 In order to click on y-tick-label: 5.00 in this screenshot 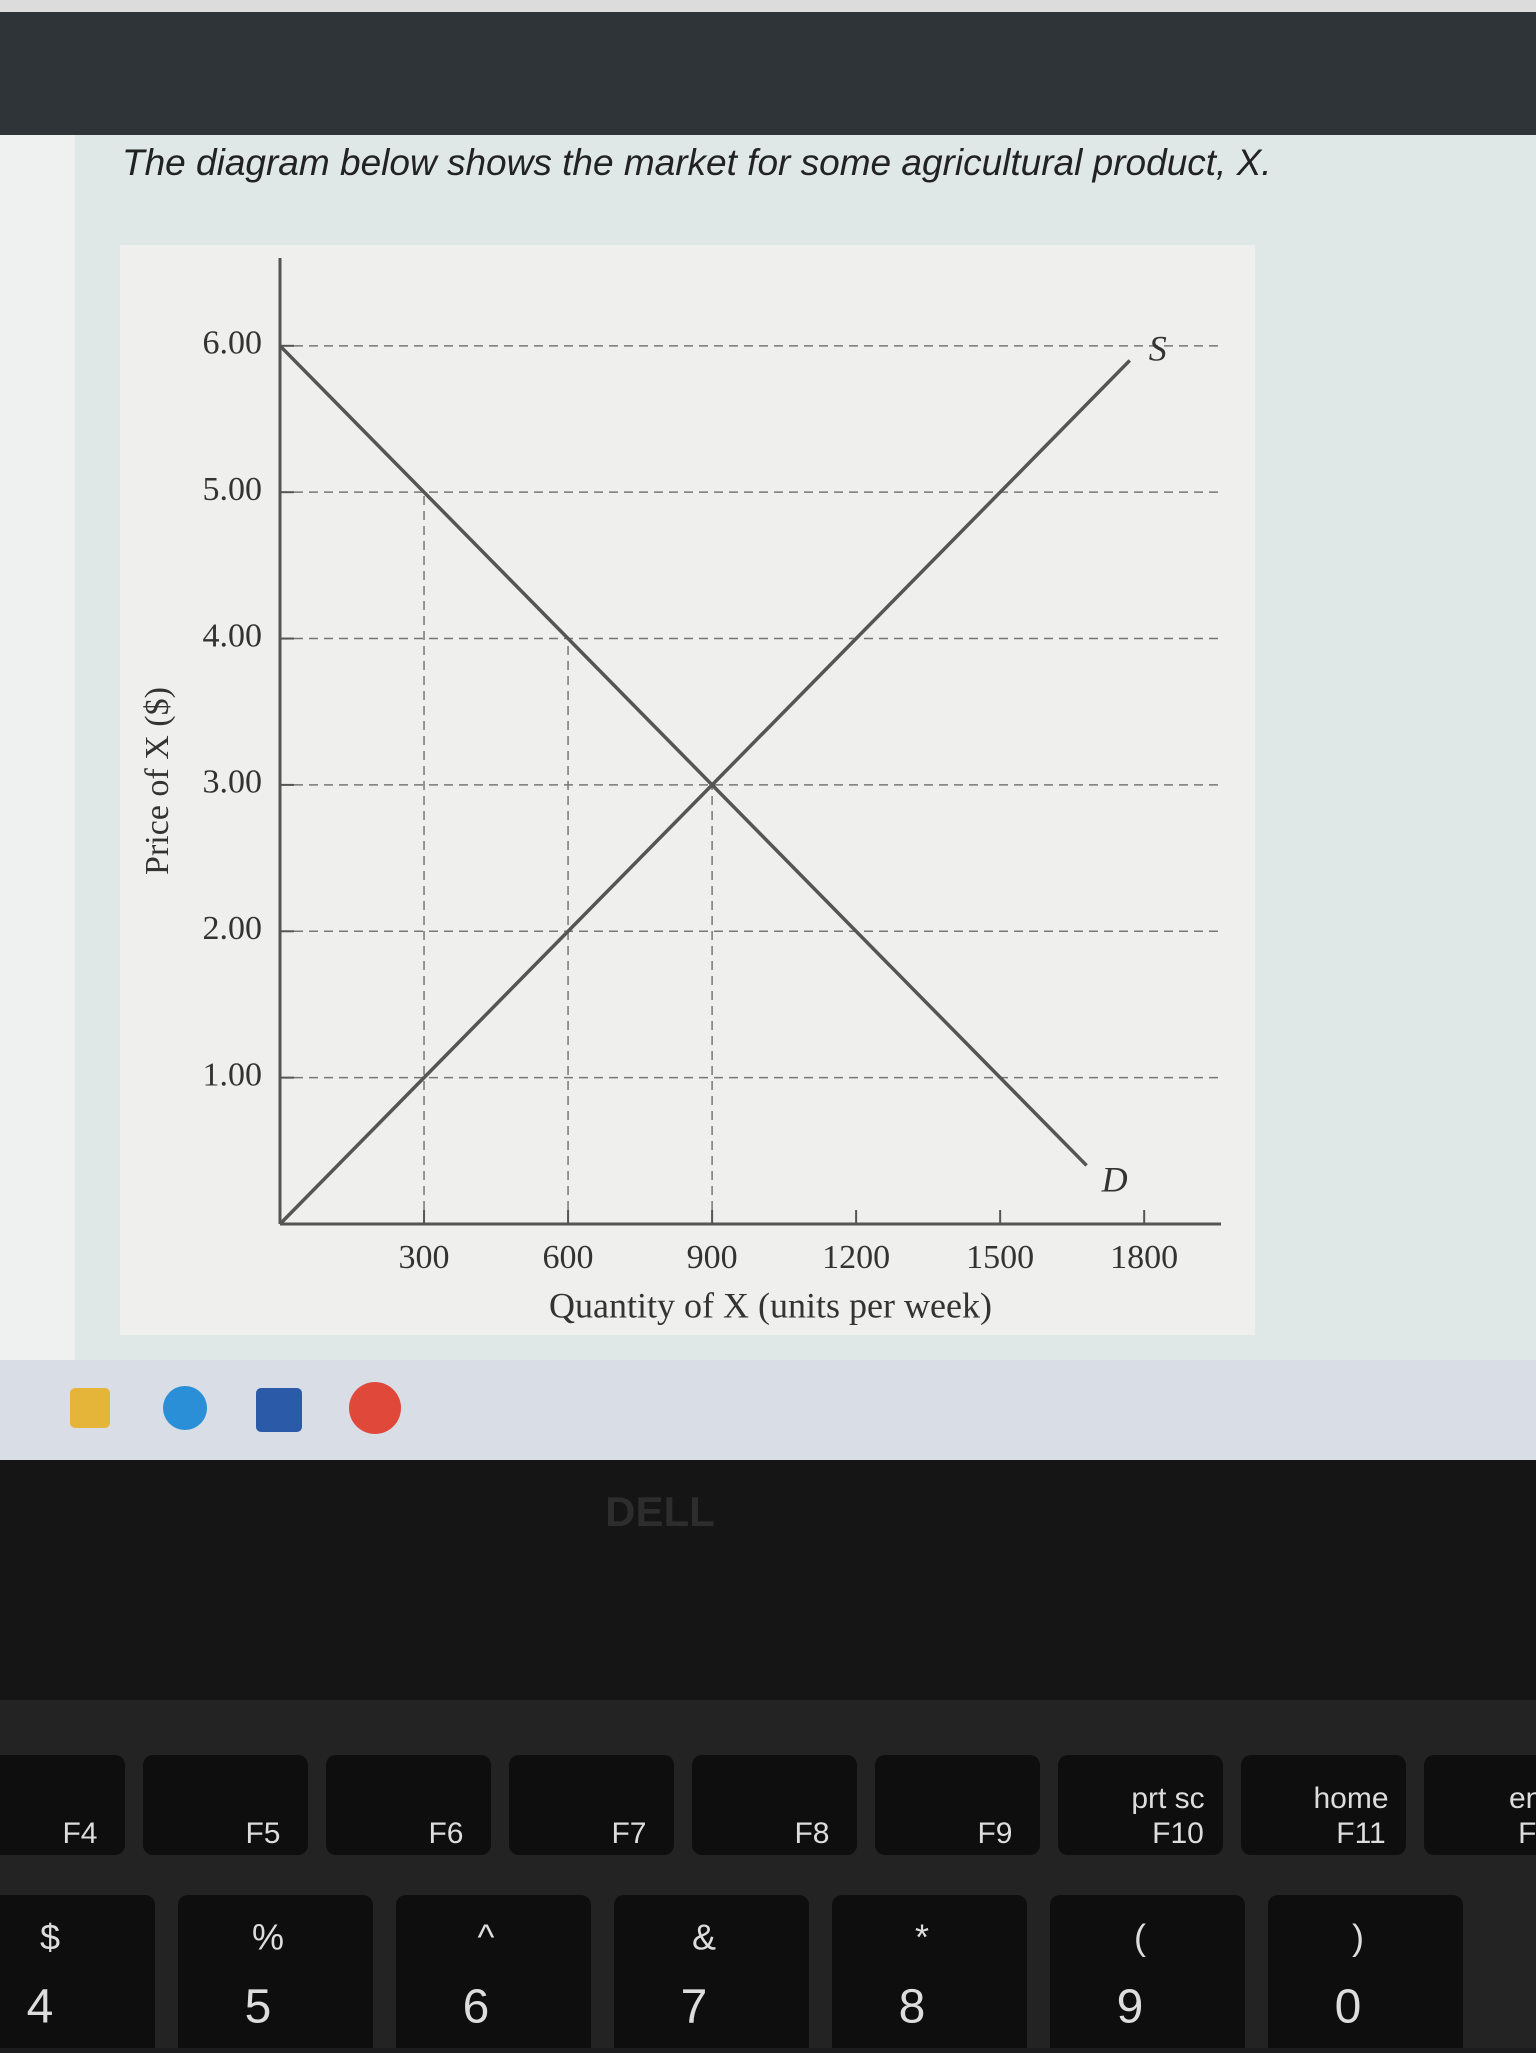, I will do `click(233, 489)`.